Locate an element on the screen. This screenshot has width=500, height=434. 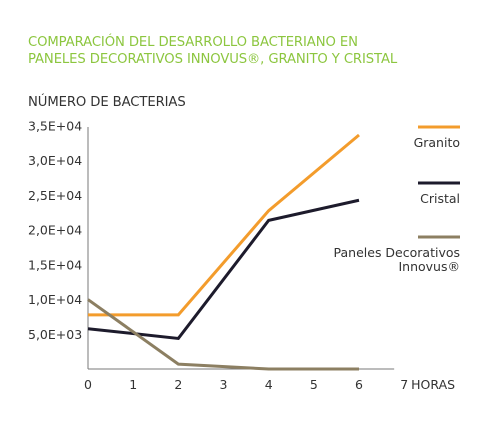
y-tick-label: 2,5E+04 is located at coordinates (55, 195).